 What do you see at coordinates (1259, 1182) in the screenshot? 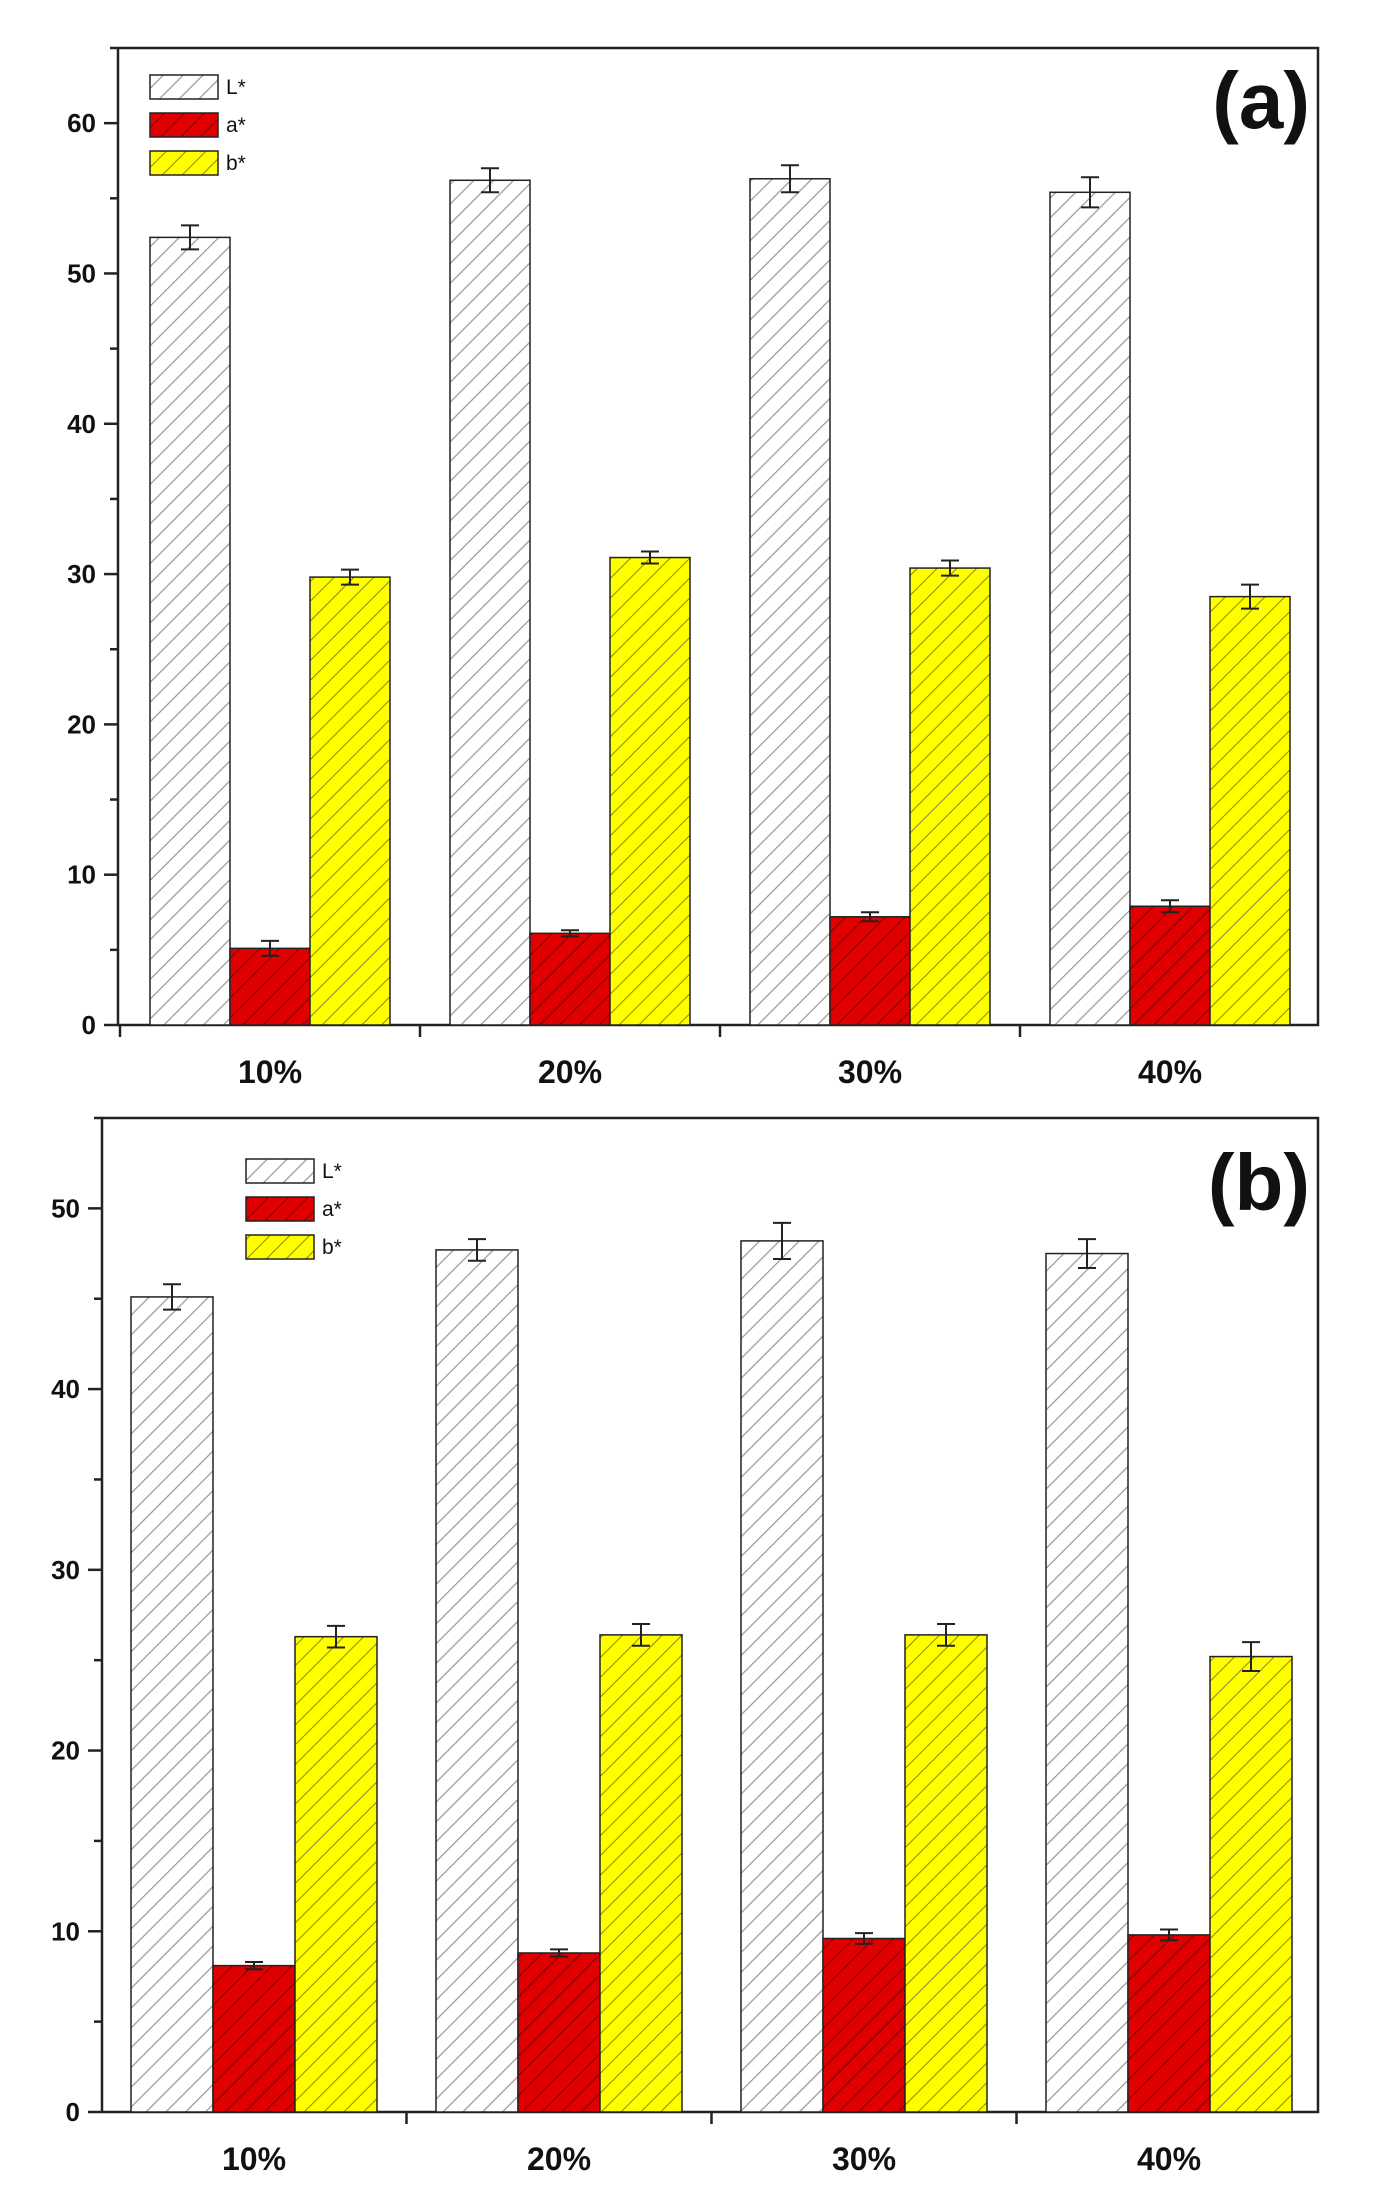
I see `panel-label: (b)` at bounding box center [1259, 1182].